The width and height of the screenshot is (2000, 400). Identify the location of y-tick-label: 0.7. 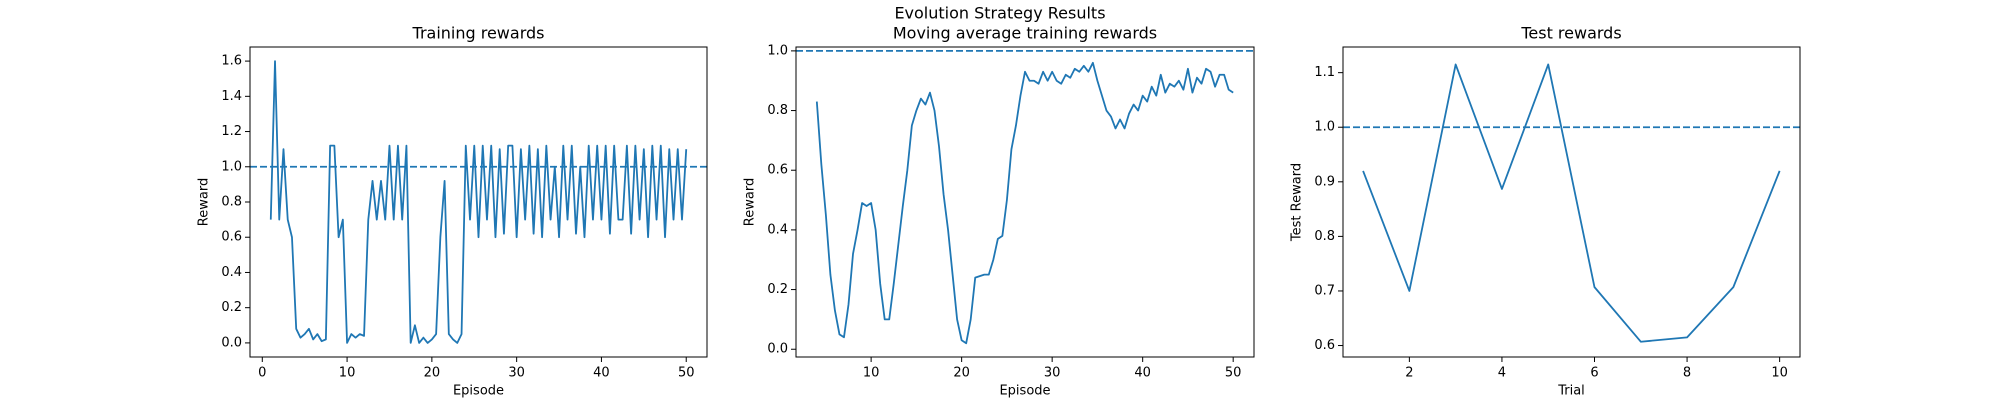
(1324, 290).